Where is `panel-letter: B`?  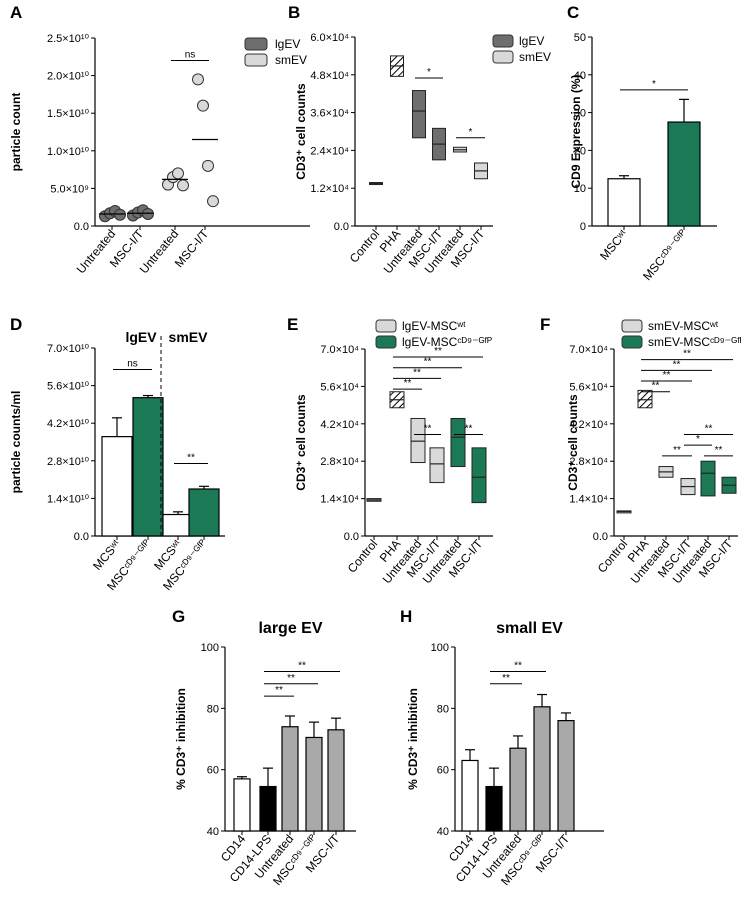 panel-letter: B is located at coordinates (294, 12).